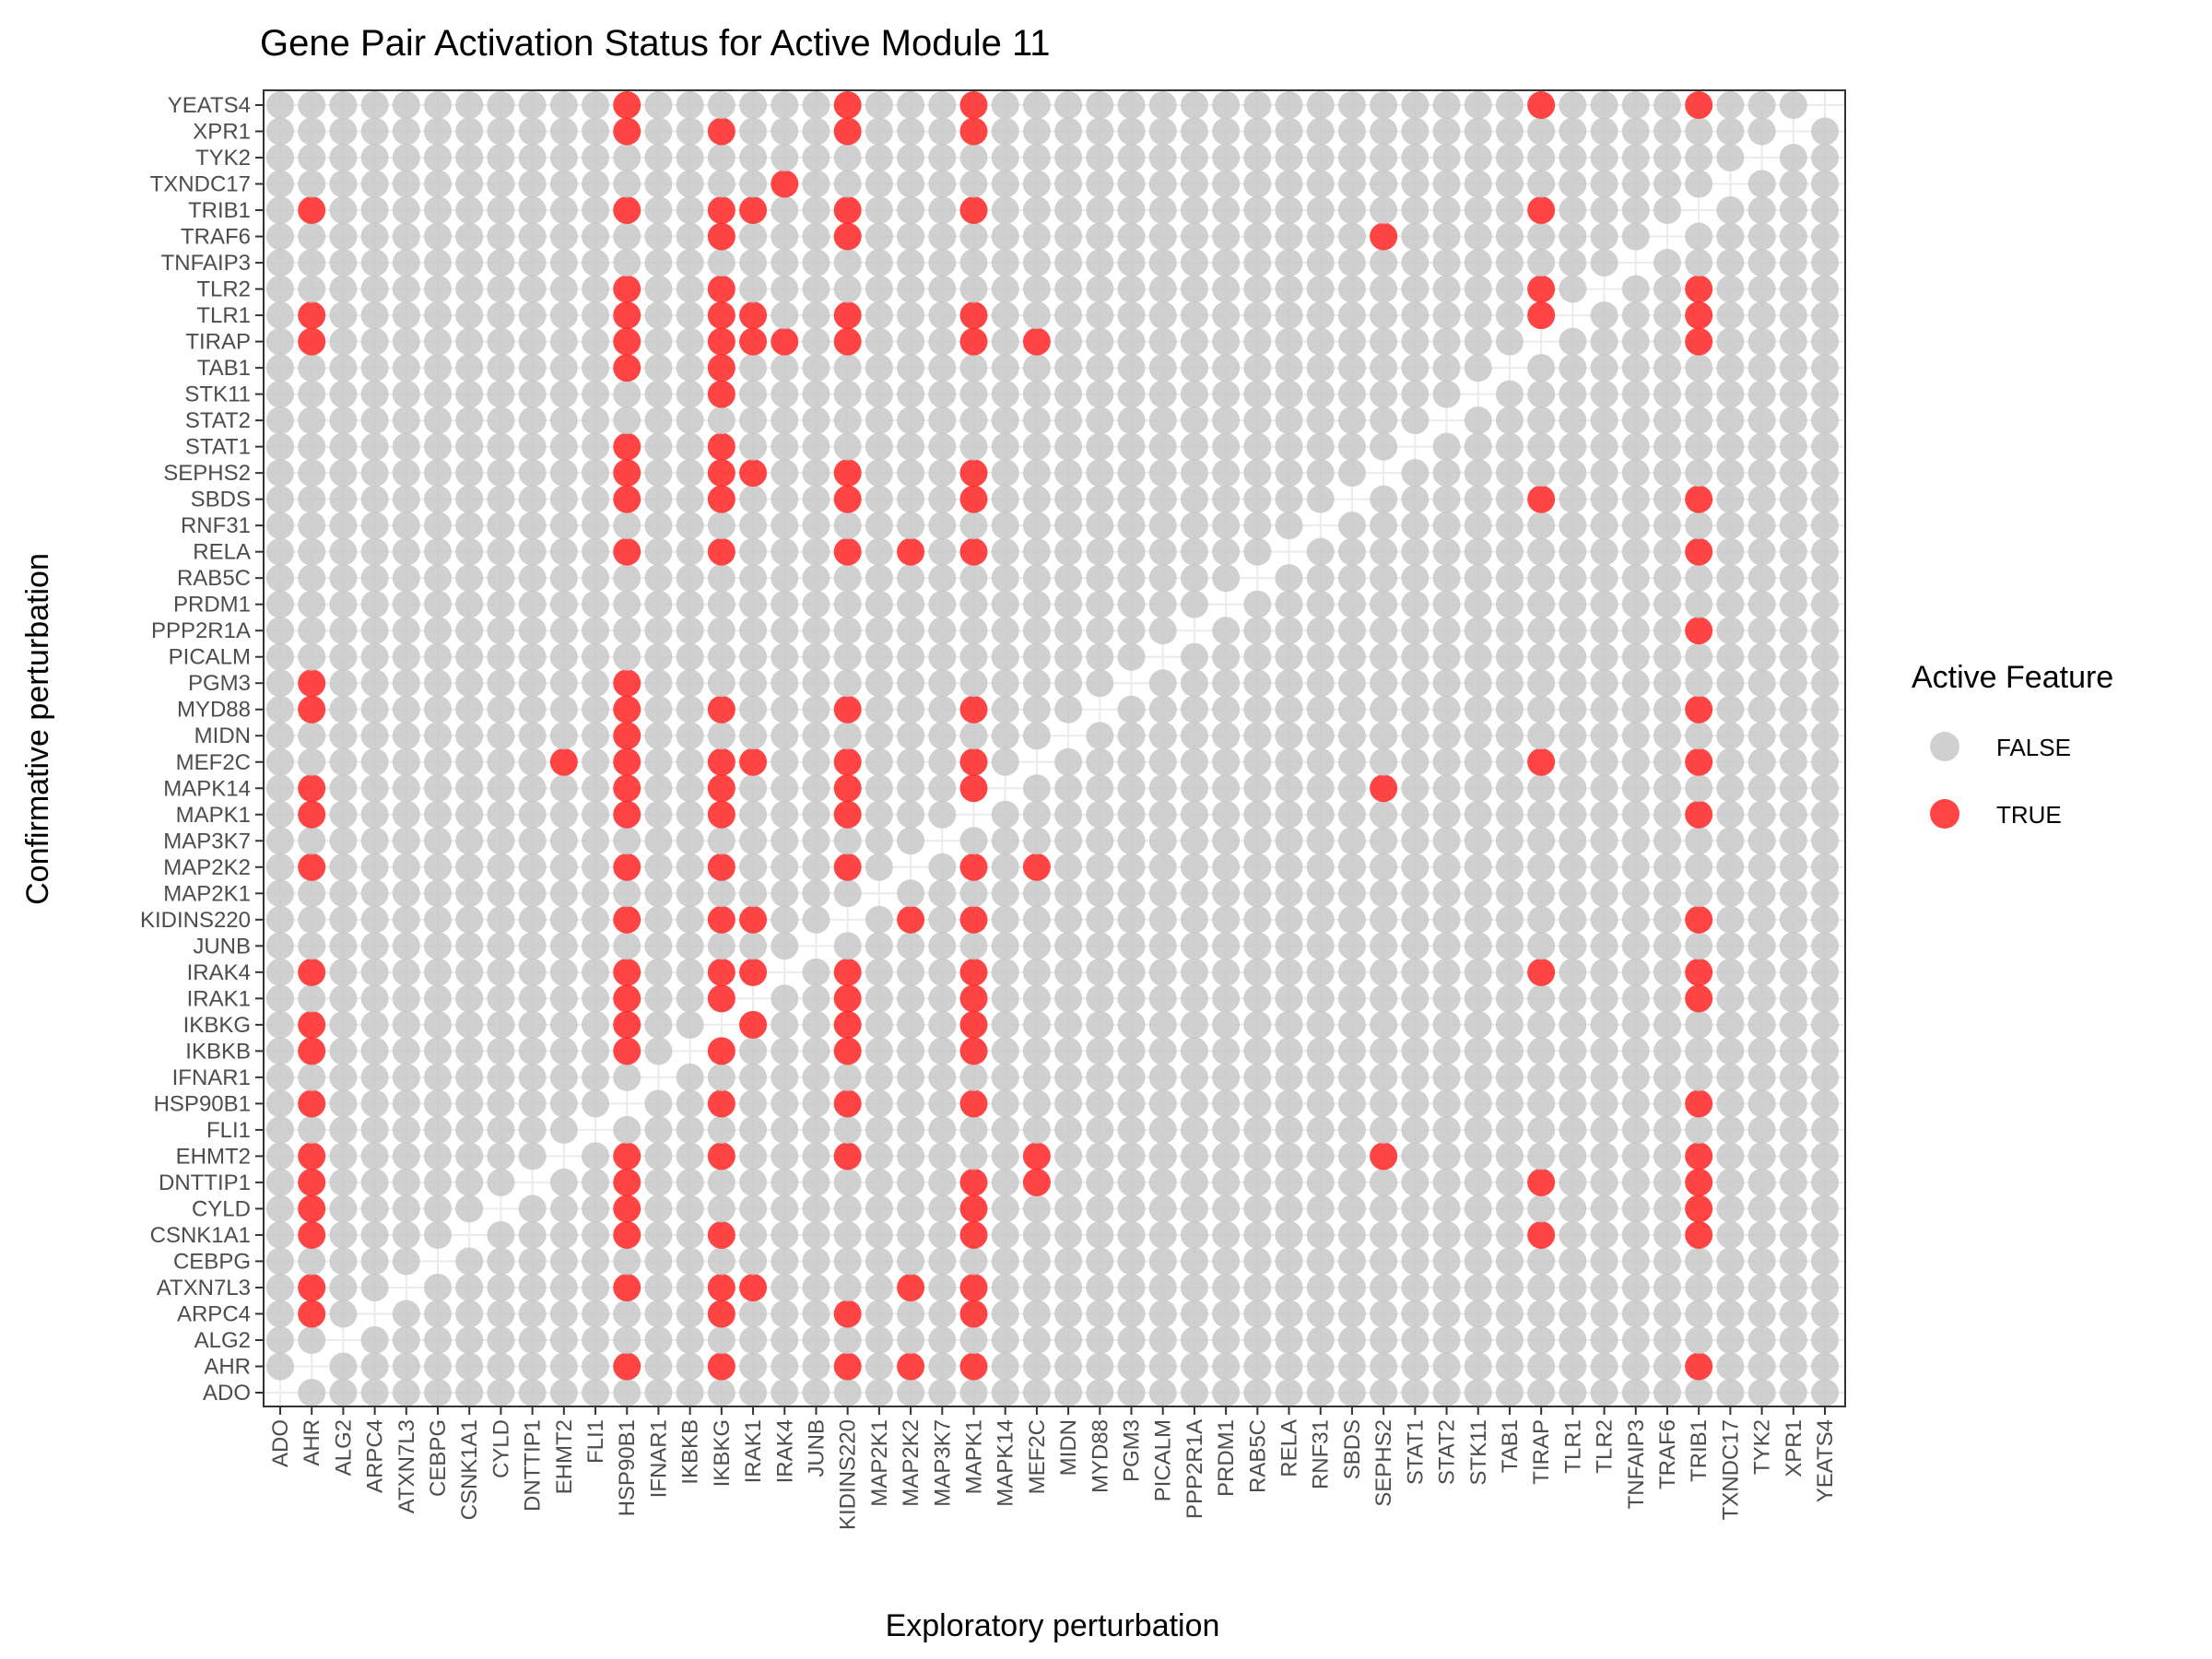 This screenshot has width=2212, height=1659. What do you see at coordinates (2033, 747) in the screenshot?
I see `legend-label-false: FALSE` at bounding box center [2033, 747].